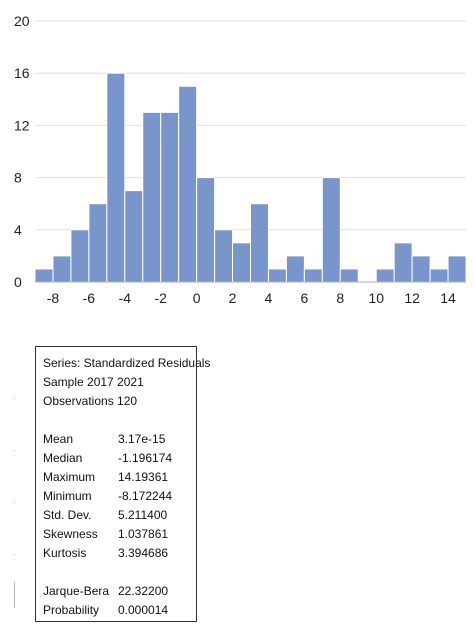 The height and width of the screenshot is (631, 474). What do you see at coordinates (145, 458) in the screenshot?
I see `stat-value: -1.196174` at bounding box center [145, 458].